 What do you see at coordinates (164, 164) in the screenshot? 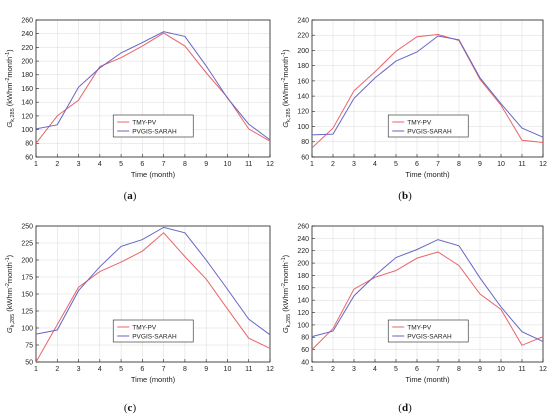
I see `x-tick-label: 7` at bounding box center [164, 164].